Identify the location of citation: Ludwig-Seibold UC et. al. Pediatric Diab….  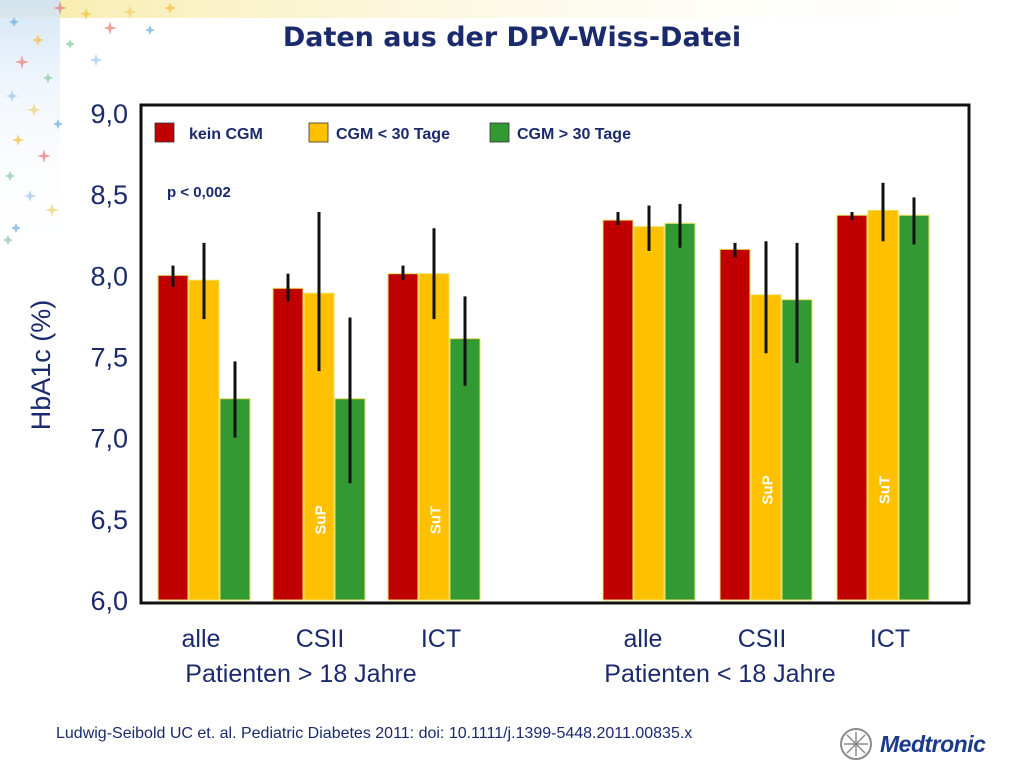
(374, 733).